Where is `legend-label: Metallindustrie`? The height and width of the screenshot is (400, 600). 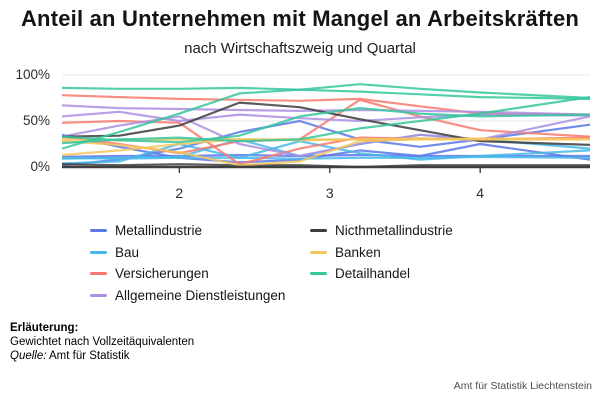
legend-label: Metallindustrie is located at coordinates (159, 230).